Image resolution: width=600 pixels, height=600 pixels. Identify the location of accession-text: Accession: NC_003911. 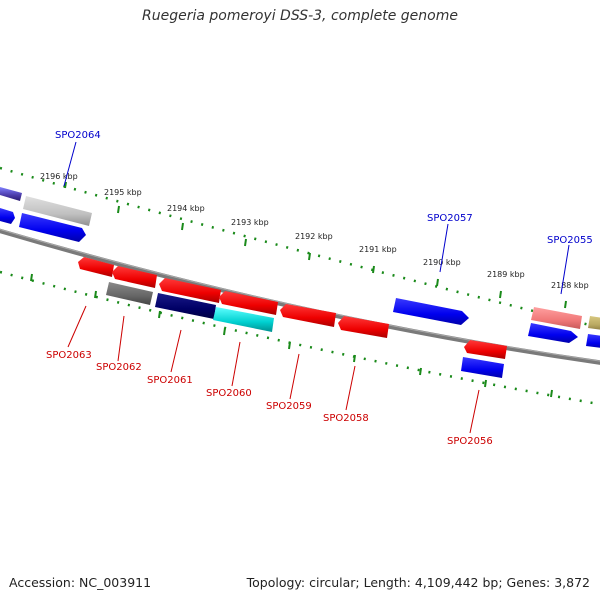
(80, 582).